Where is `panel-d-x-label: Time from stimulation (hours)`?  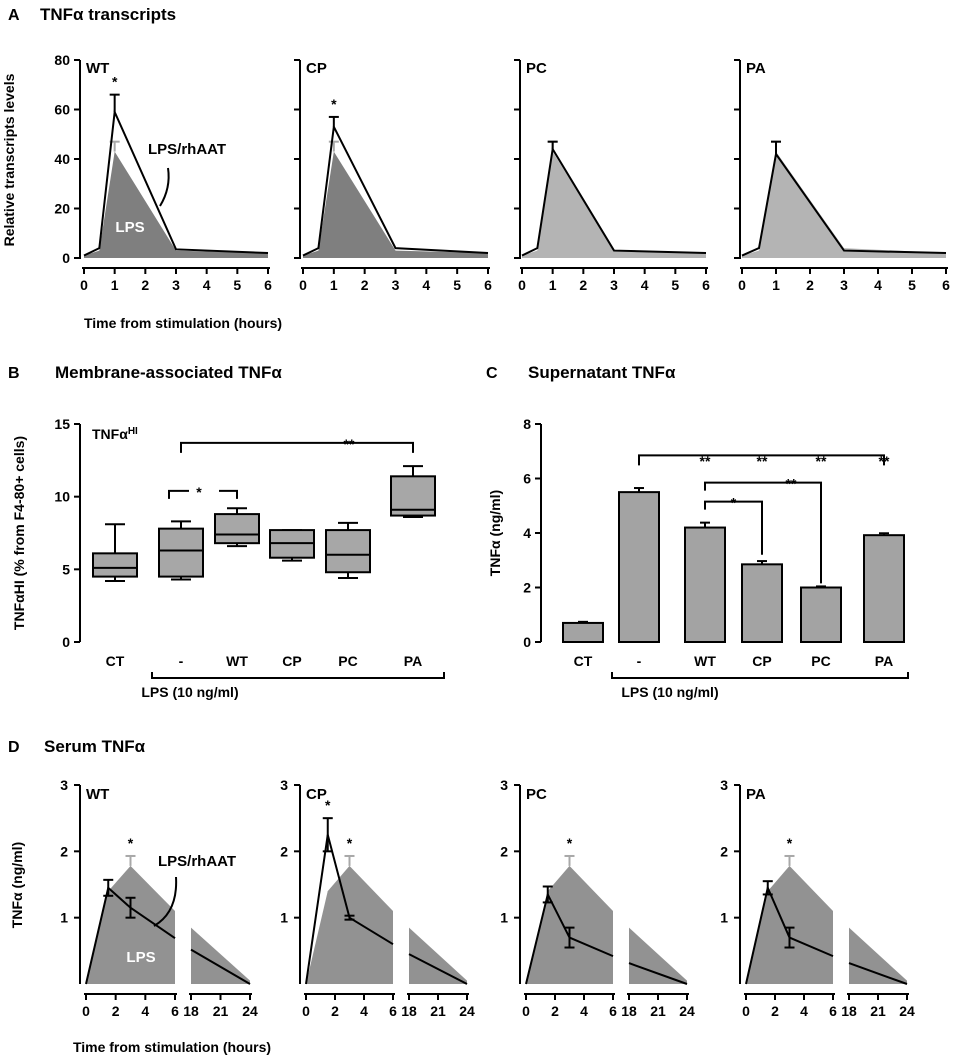
panel-d-x-label: Time from stimulation (hours) is located at coordinates (172, 1047).